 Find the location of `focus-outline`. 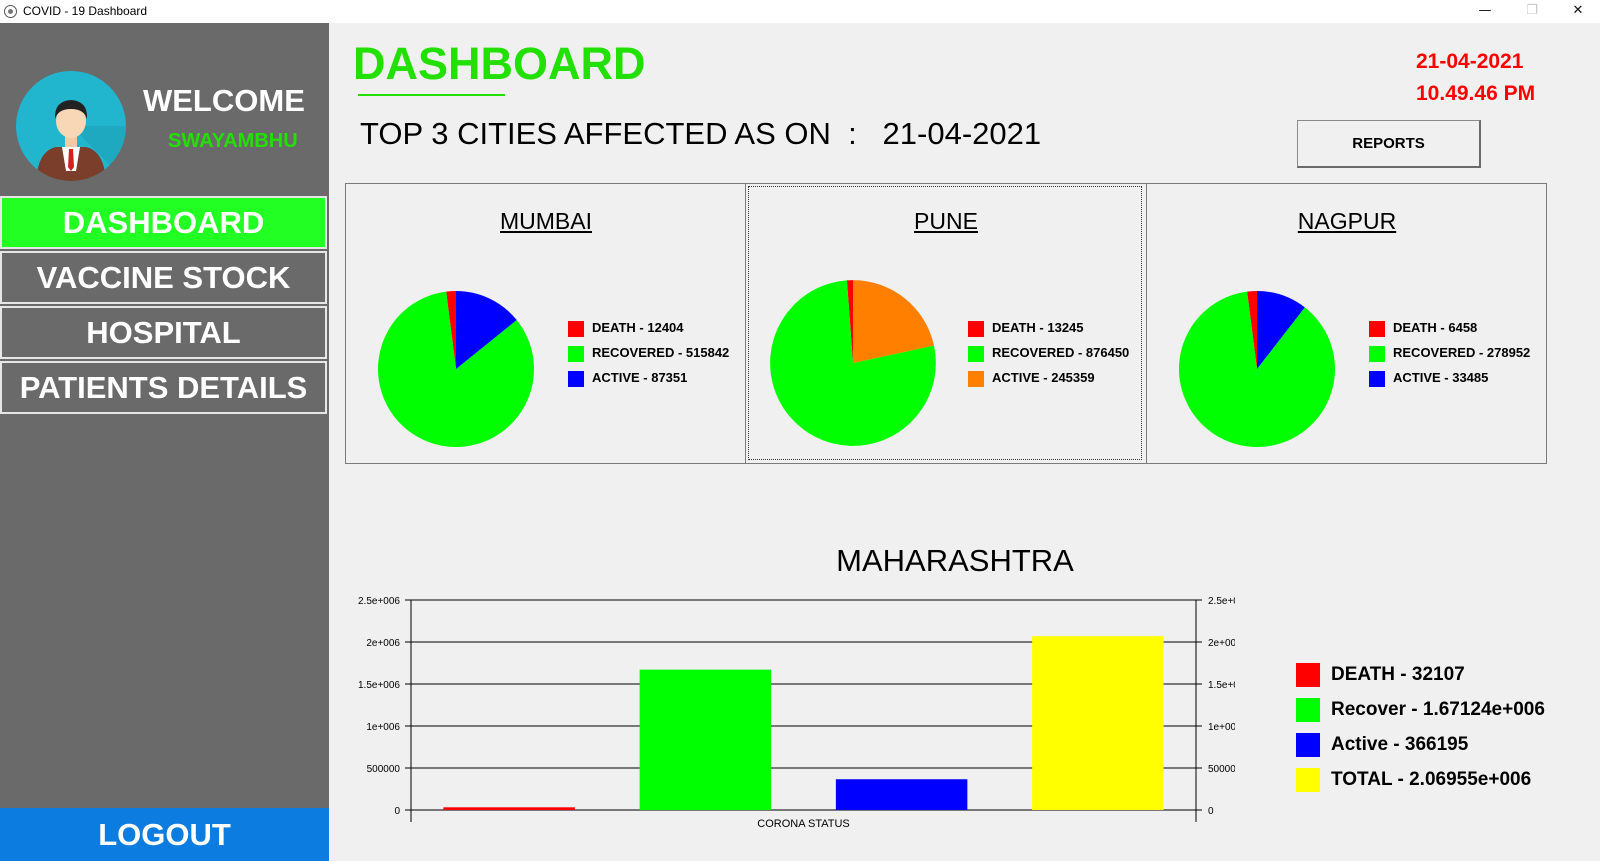

focus-outline is located at coordinates (945, 323).